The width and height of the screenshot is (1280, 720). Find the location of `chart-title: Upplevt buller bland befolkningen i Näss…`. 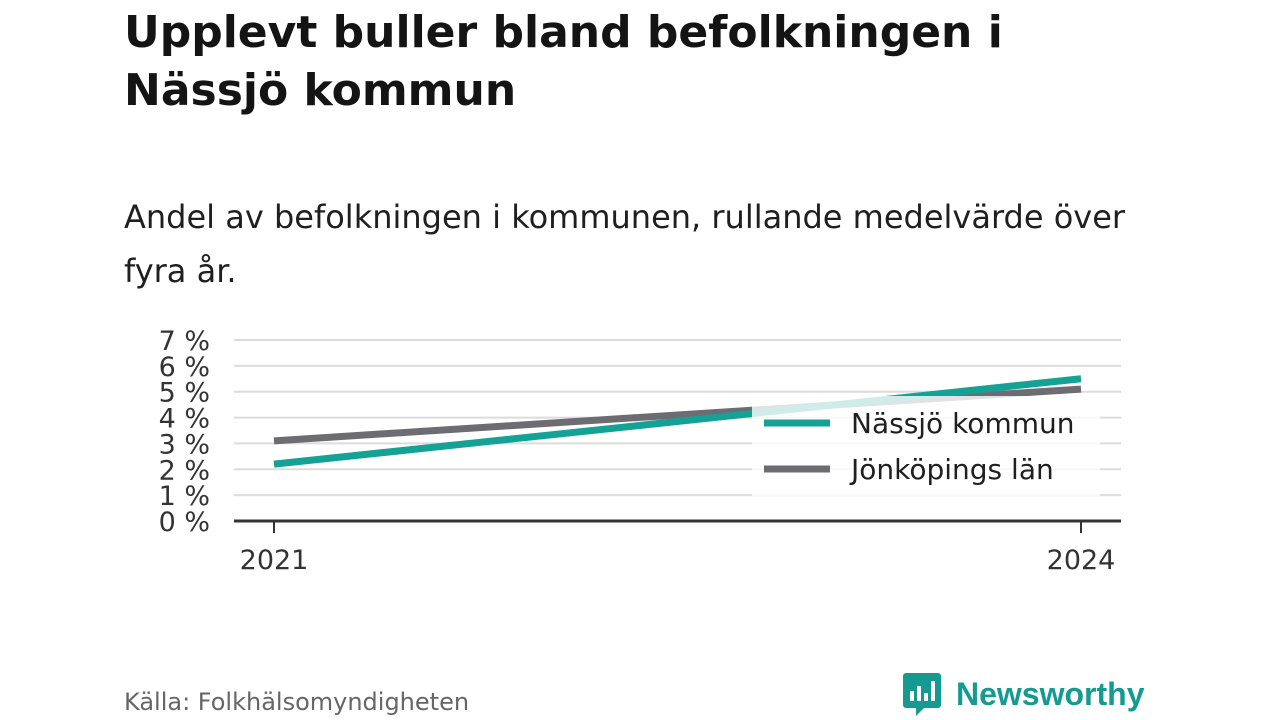

chart-title: Upplevt buller bland befolkningen i Näss… is located at coordinates (563, 61).